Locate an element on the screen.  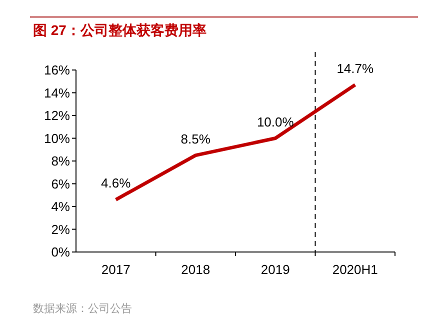
x-tick-label: 2020H1 is located at coordinates (355, 269).